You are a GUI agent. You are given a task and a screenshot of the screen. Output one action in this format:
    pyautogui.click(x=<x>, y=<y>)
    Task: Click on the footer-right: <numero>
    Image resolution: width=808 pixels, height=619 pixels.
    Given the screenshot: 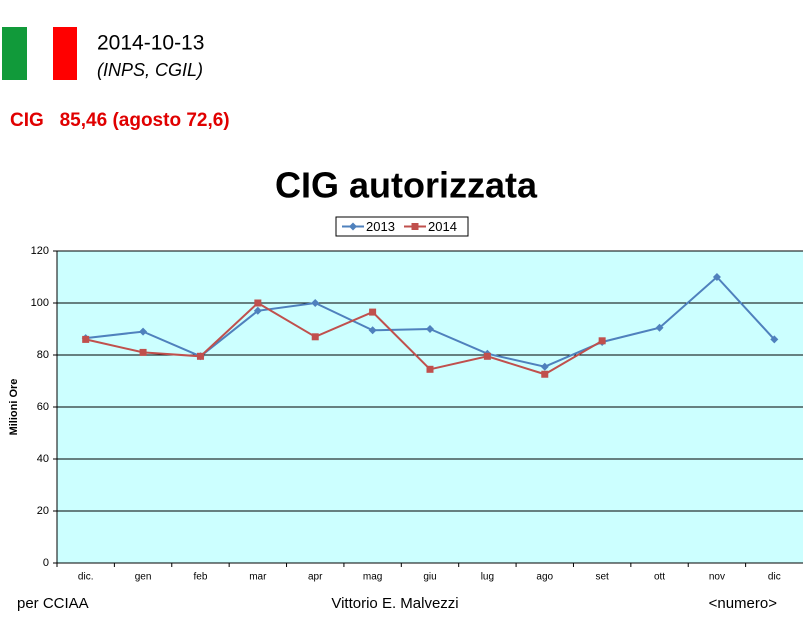 What is the action you would take?
    pyautogui.click(x=743, y=603)
    